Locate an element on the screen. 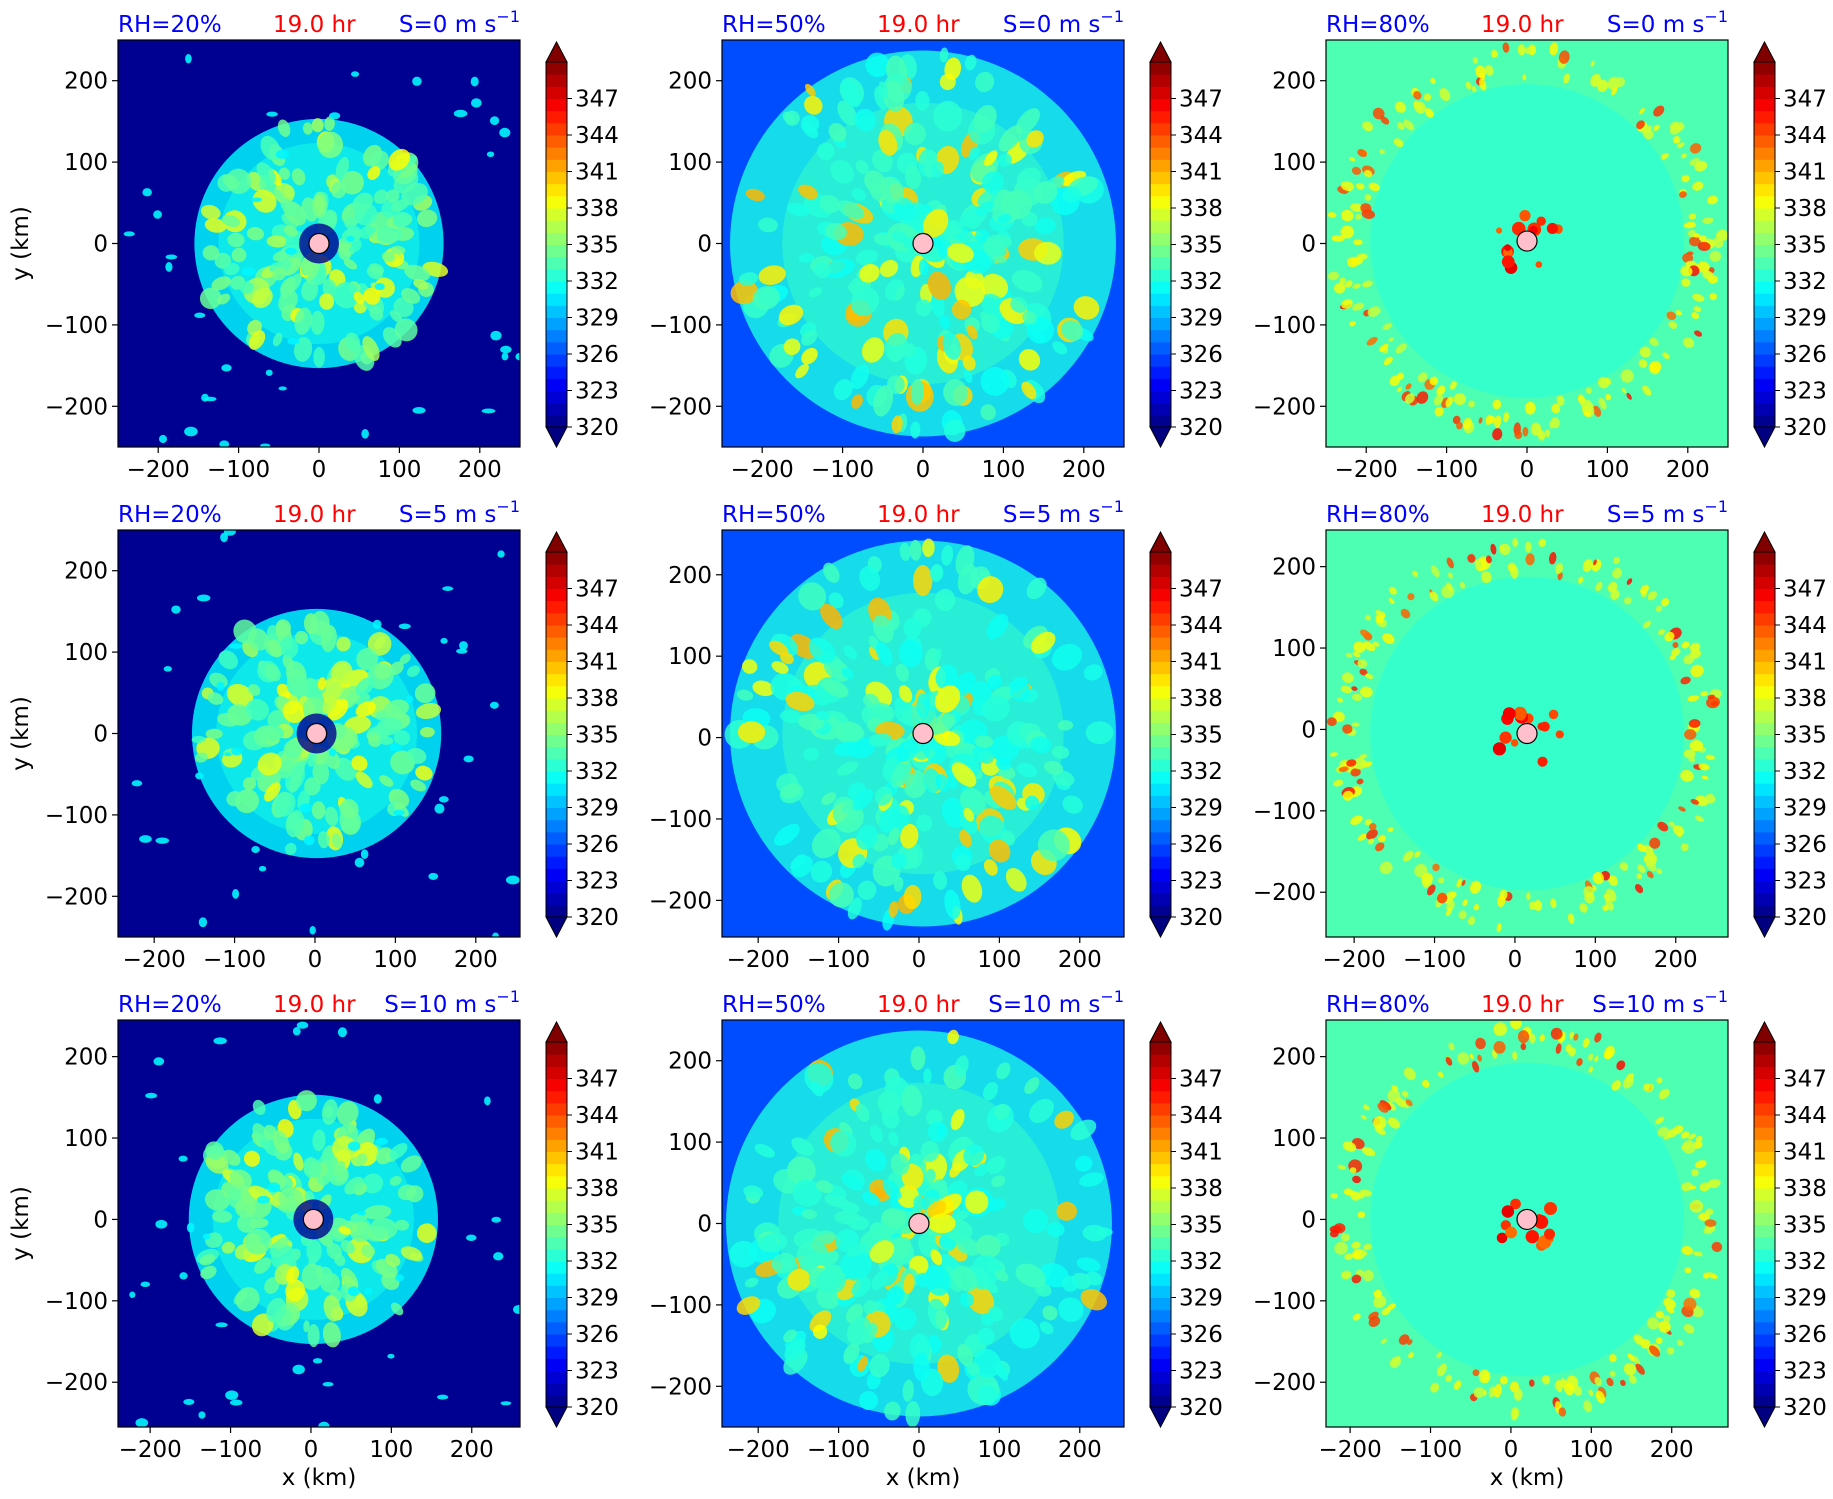 This screenshot has width=1833, height=1499. y-tick-label: −200 is located at coordinates (76, 1383).